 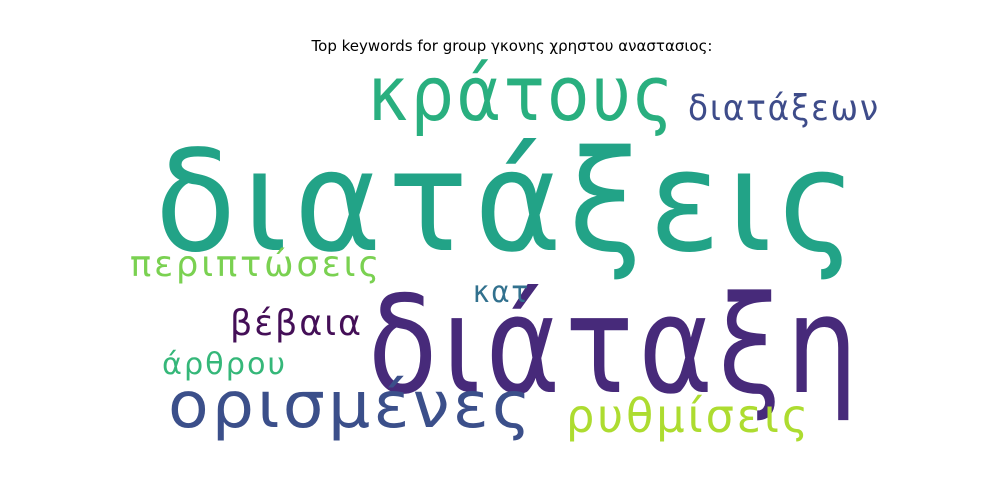 I want to click on word-periptoseis: περιπτώσεις, so click(x=256, y=264).